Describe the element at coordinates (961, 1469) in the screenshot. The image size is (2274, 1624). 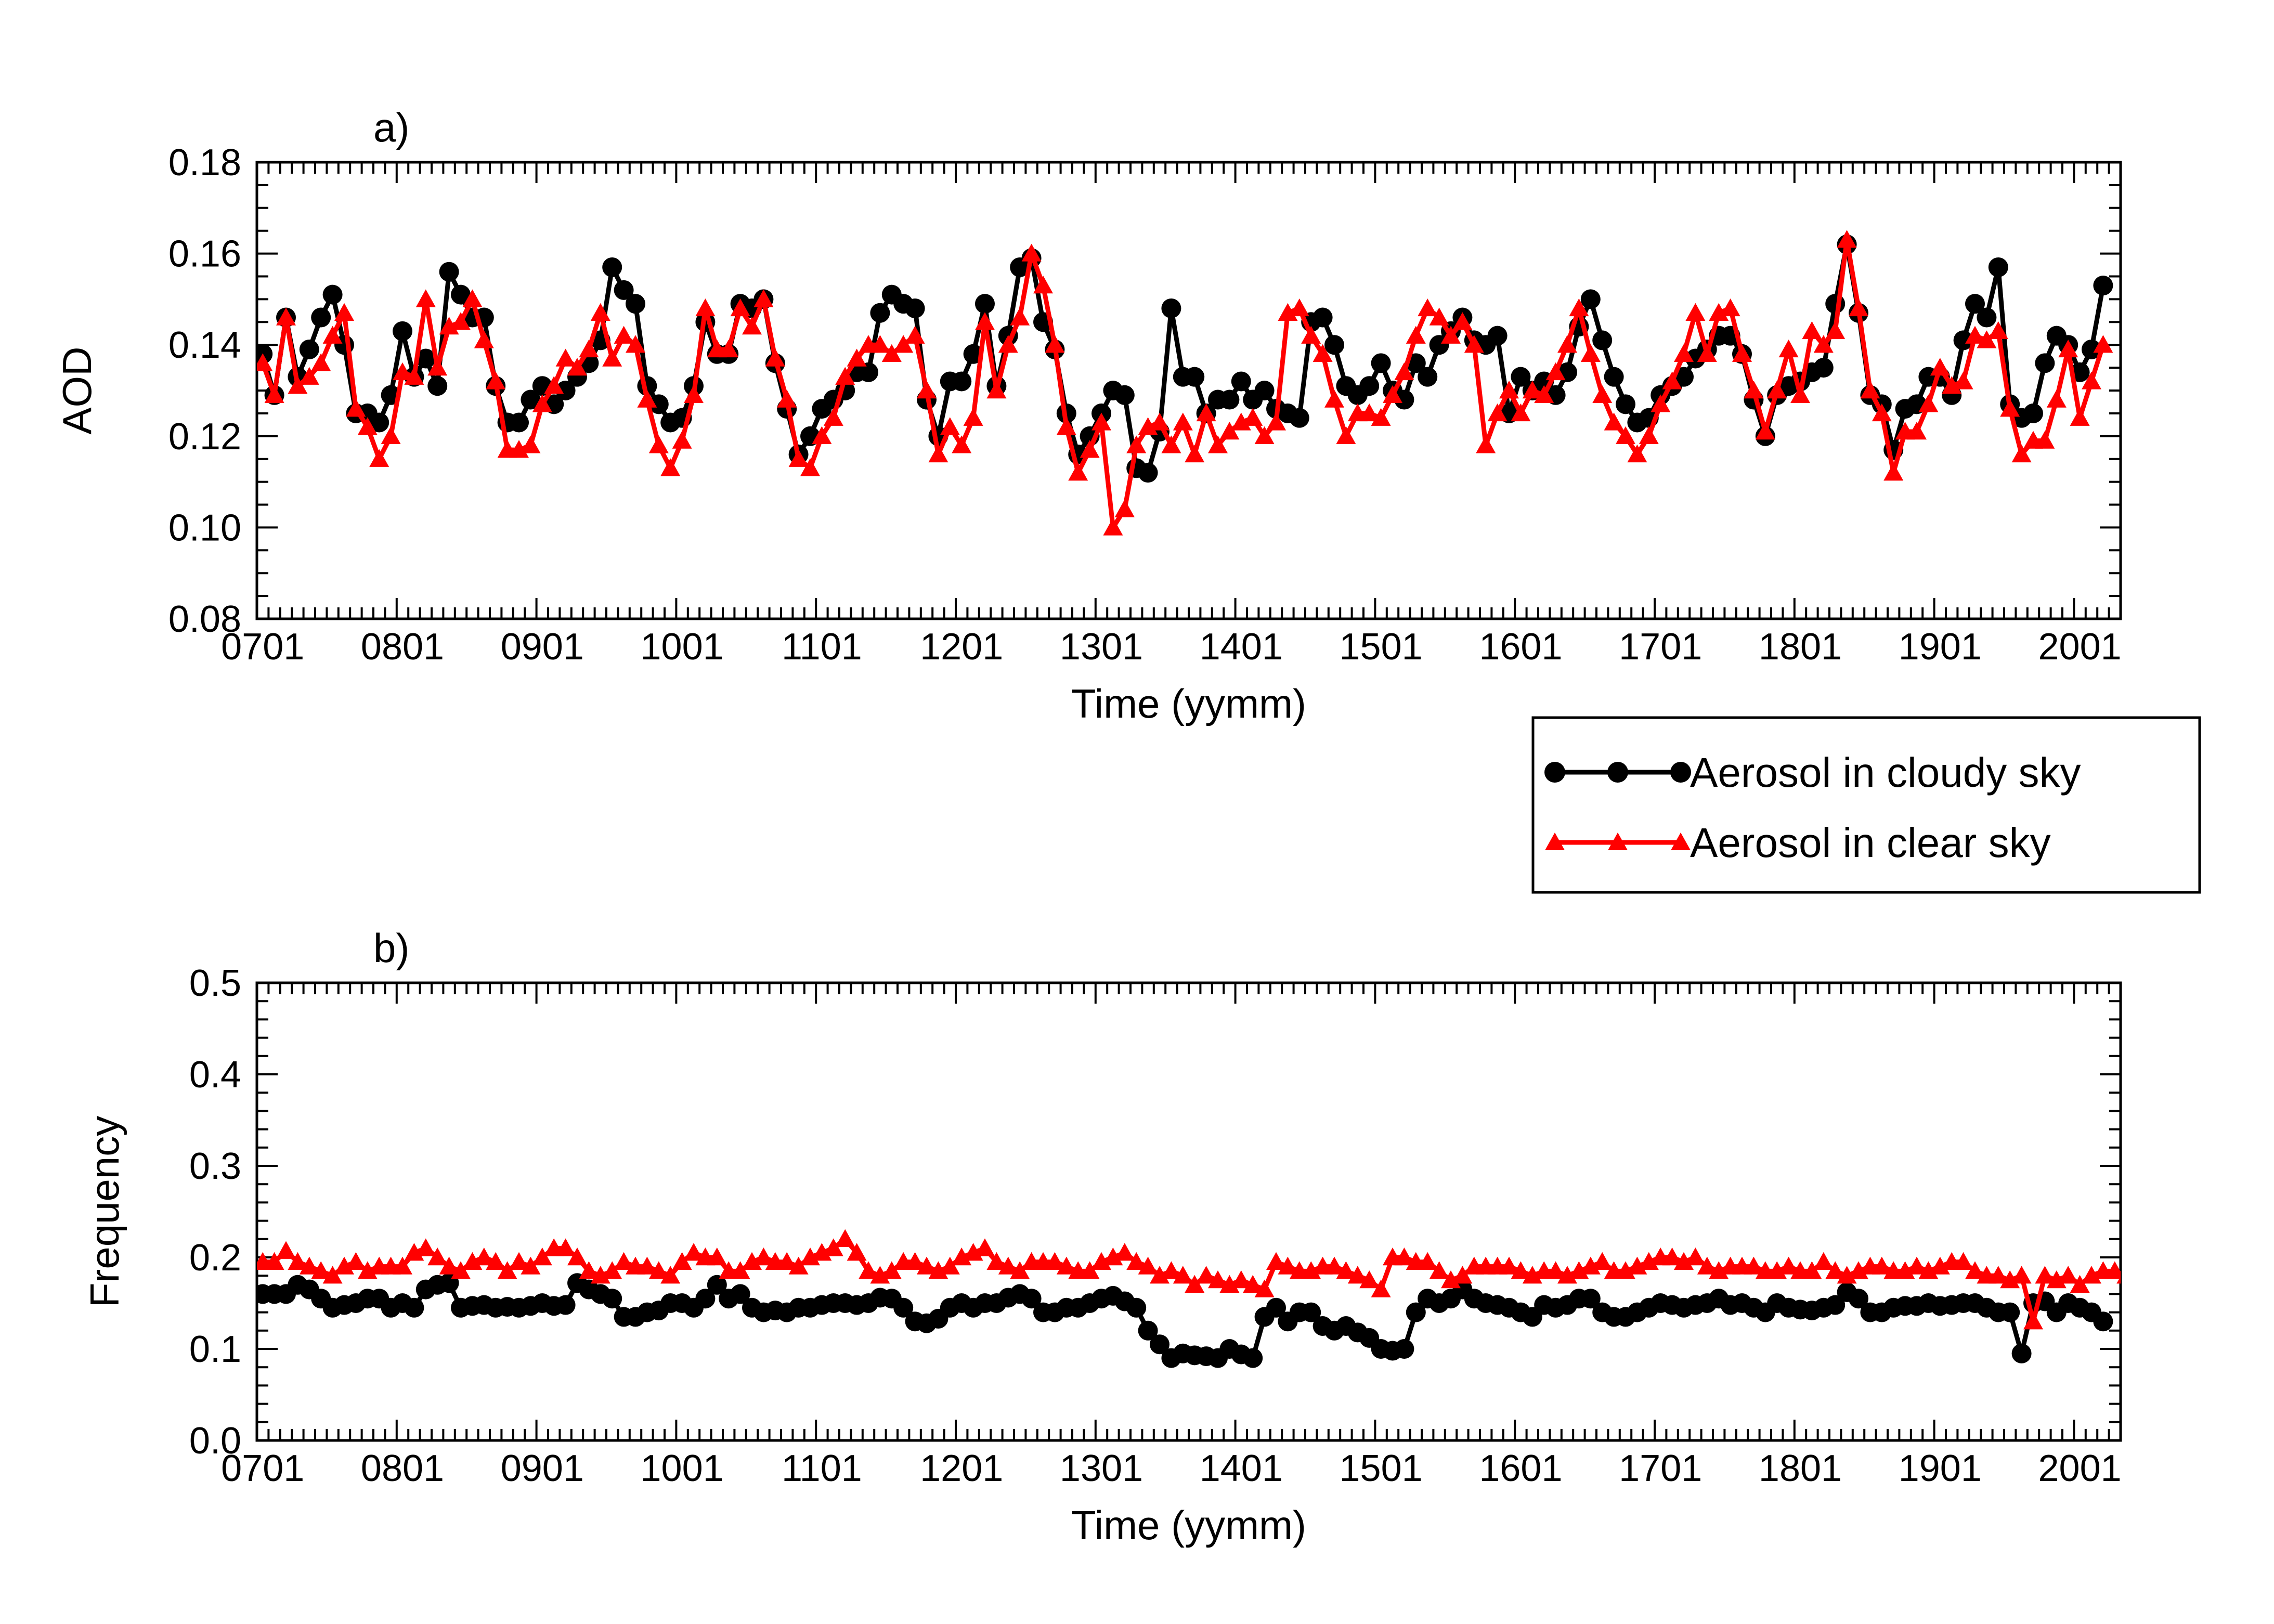
I see `x-tick-label: 1201` at that location.